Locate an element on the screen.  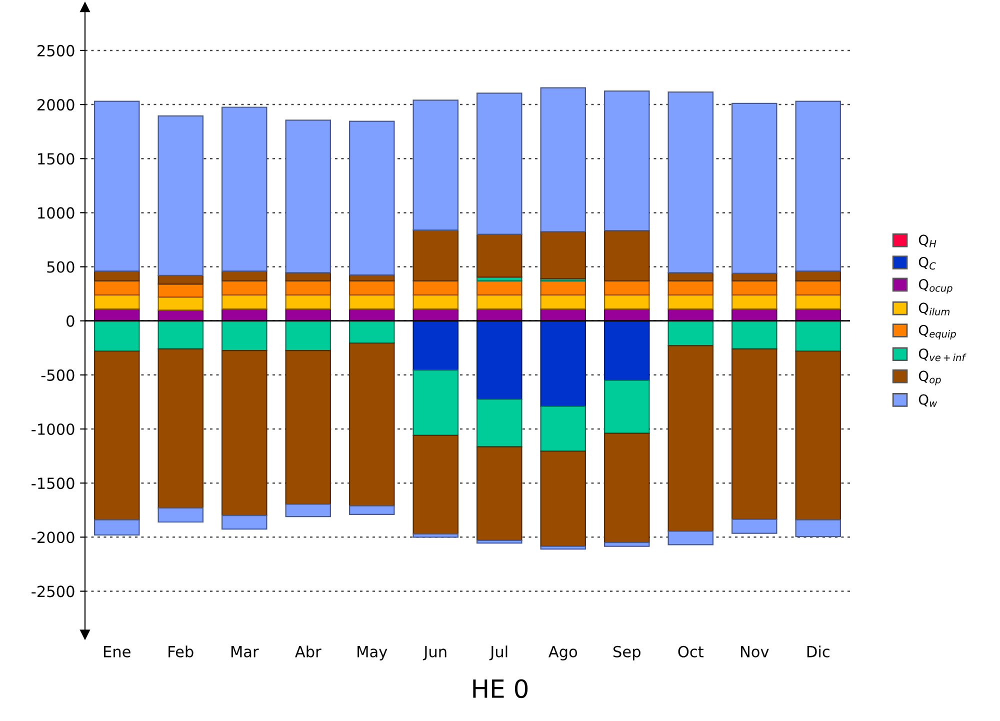
legend-label: Q$_{w}$ is located at coordinates (928, 400).